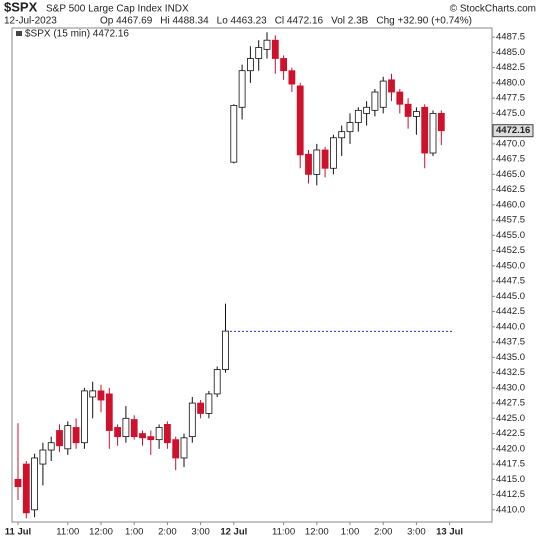 Image resolution: width=540 pixels, height=540 pixels. What do you see at coordinates (510, 464) in the screenshot?
I see `y-tick-label: 4417.5` at bounding box center [510, 464].